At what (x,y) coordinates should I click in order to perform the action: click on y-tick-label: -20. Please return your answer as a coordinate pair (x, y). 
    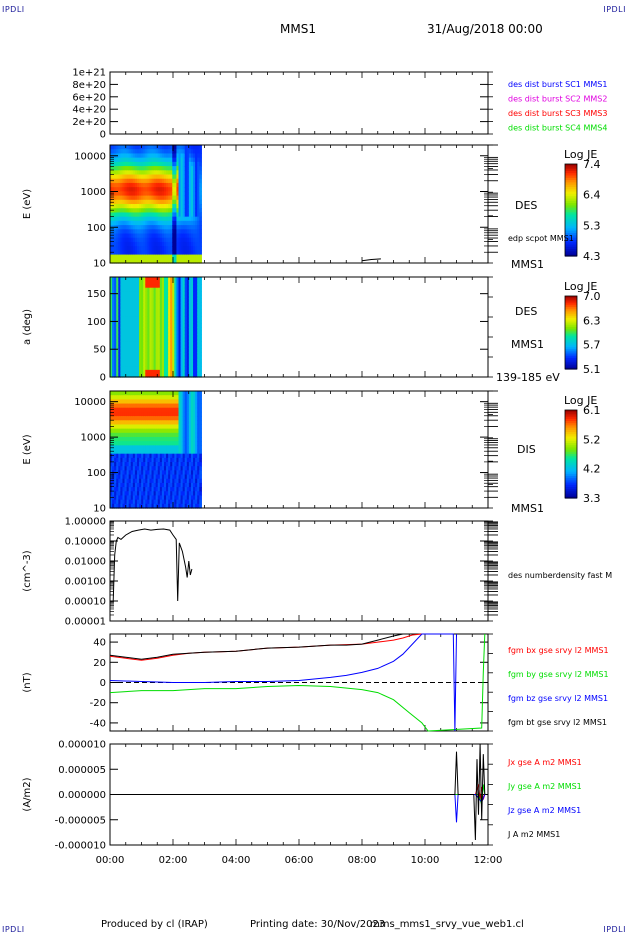
    Looking at the image, I should click on (98, 703).